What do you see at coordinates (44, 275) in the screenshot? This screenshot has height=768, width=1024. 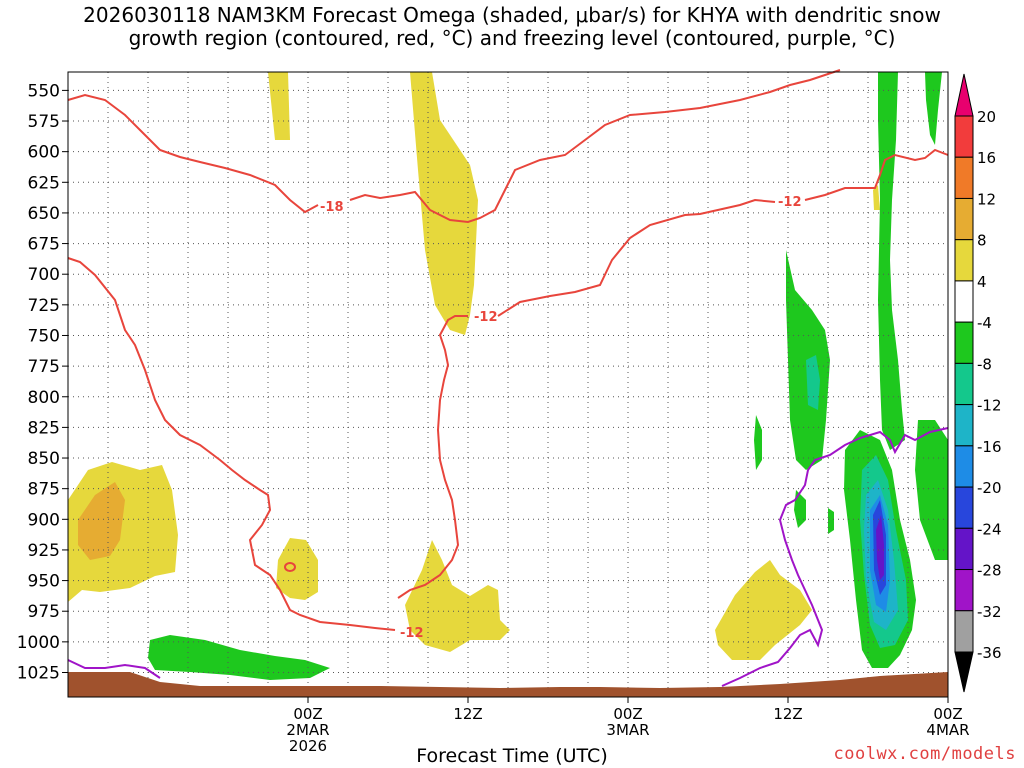 I see `y-tick-label: 700` at bounding box center [44, 275].